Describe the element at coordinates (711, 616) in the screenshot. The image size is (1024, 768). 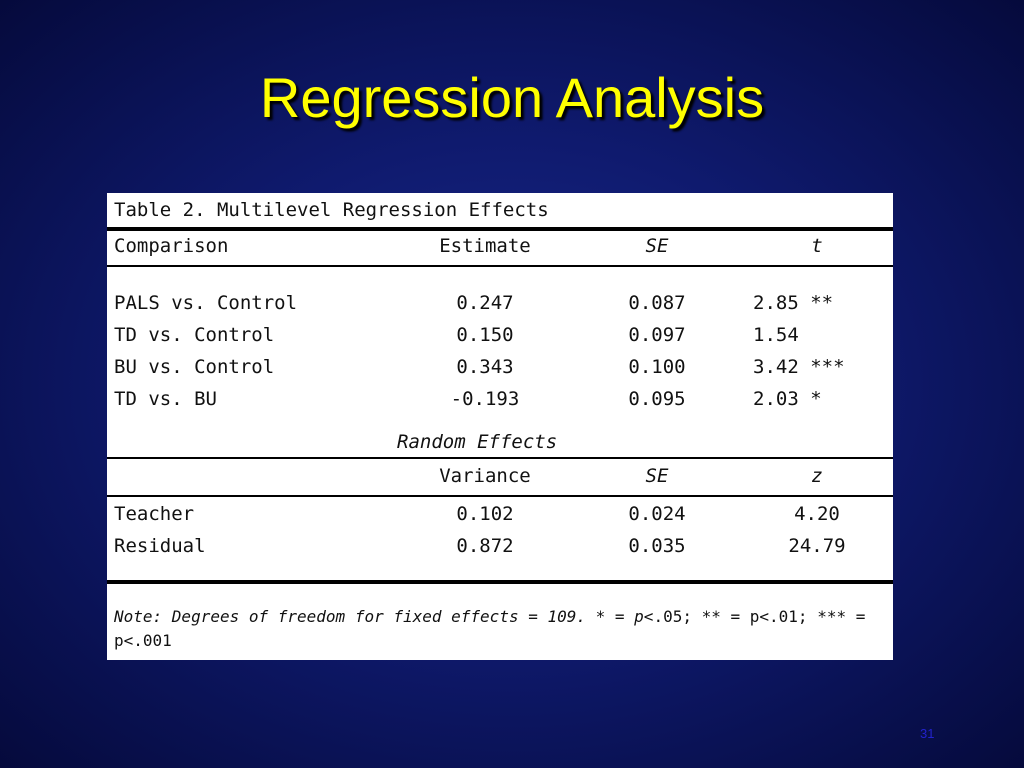
I see `note-a: .05; ** = p<` at that location.